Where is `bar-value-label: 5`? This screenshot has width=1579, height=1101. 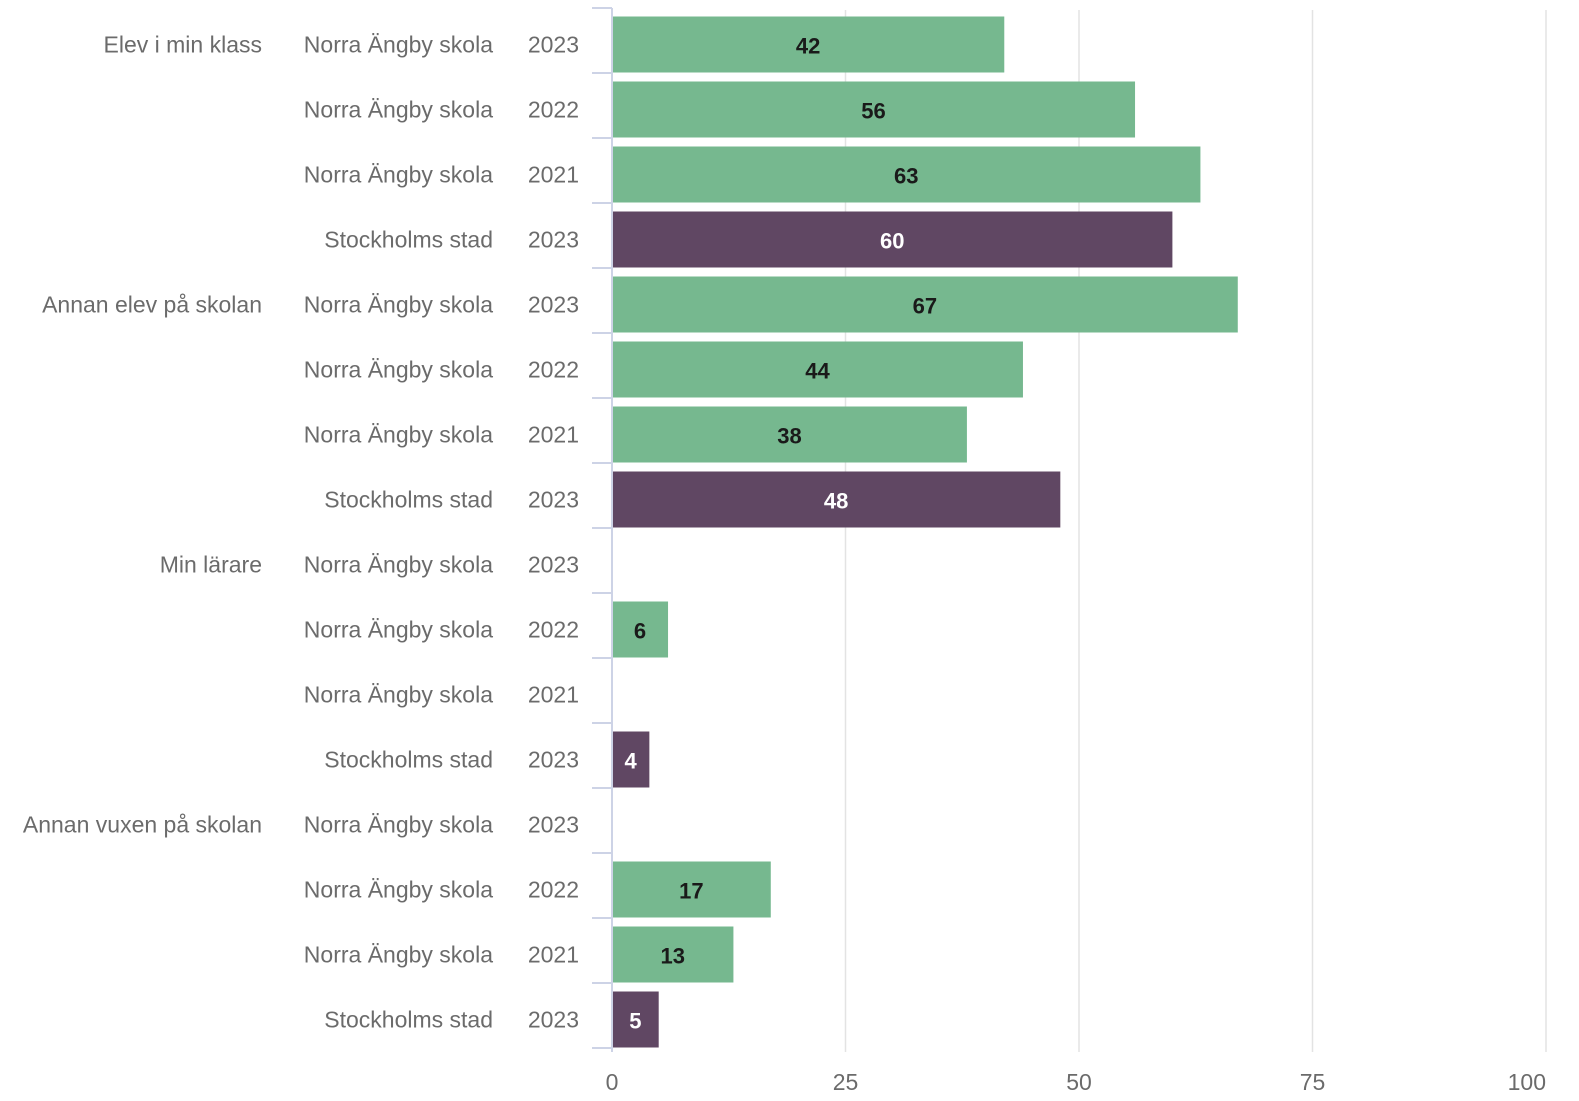 bar-value-label: 5 is located at coordinates (635, 1021).